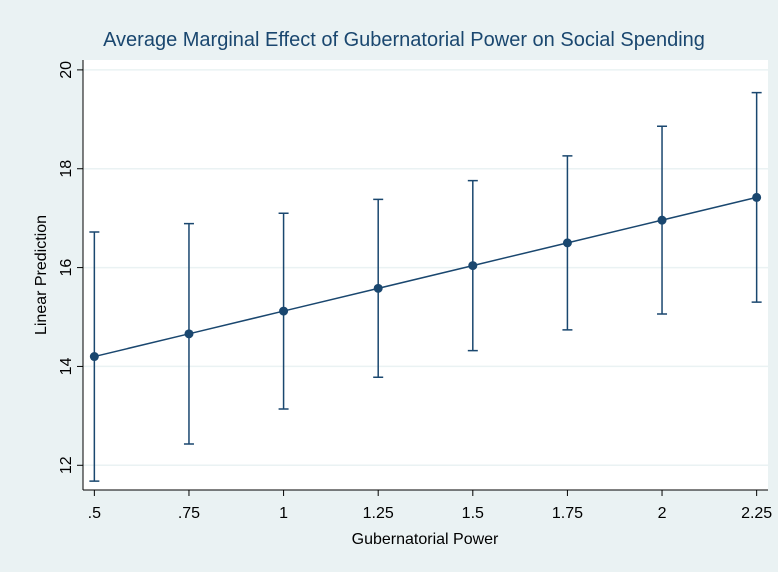  Describe the element at coordinates (756, 513) in the screenshot. I see `x-tick-label: 2.25` at that location.